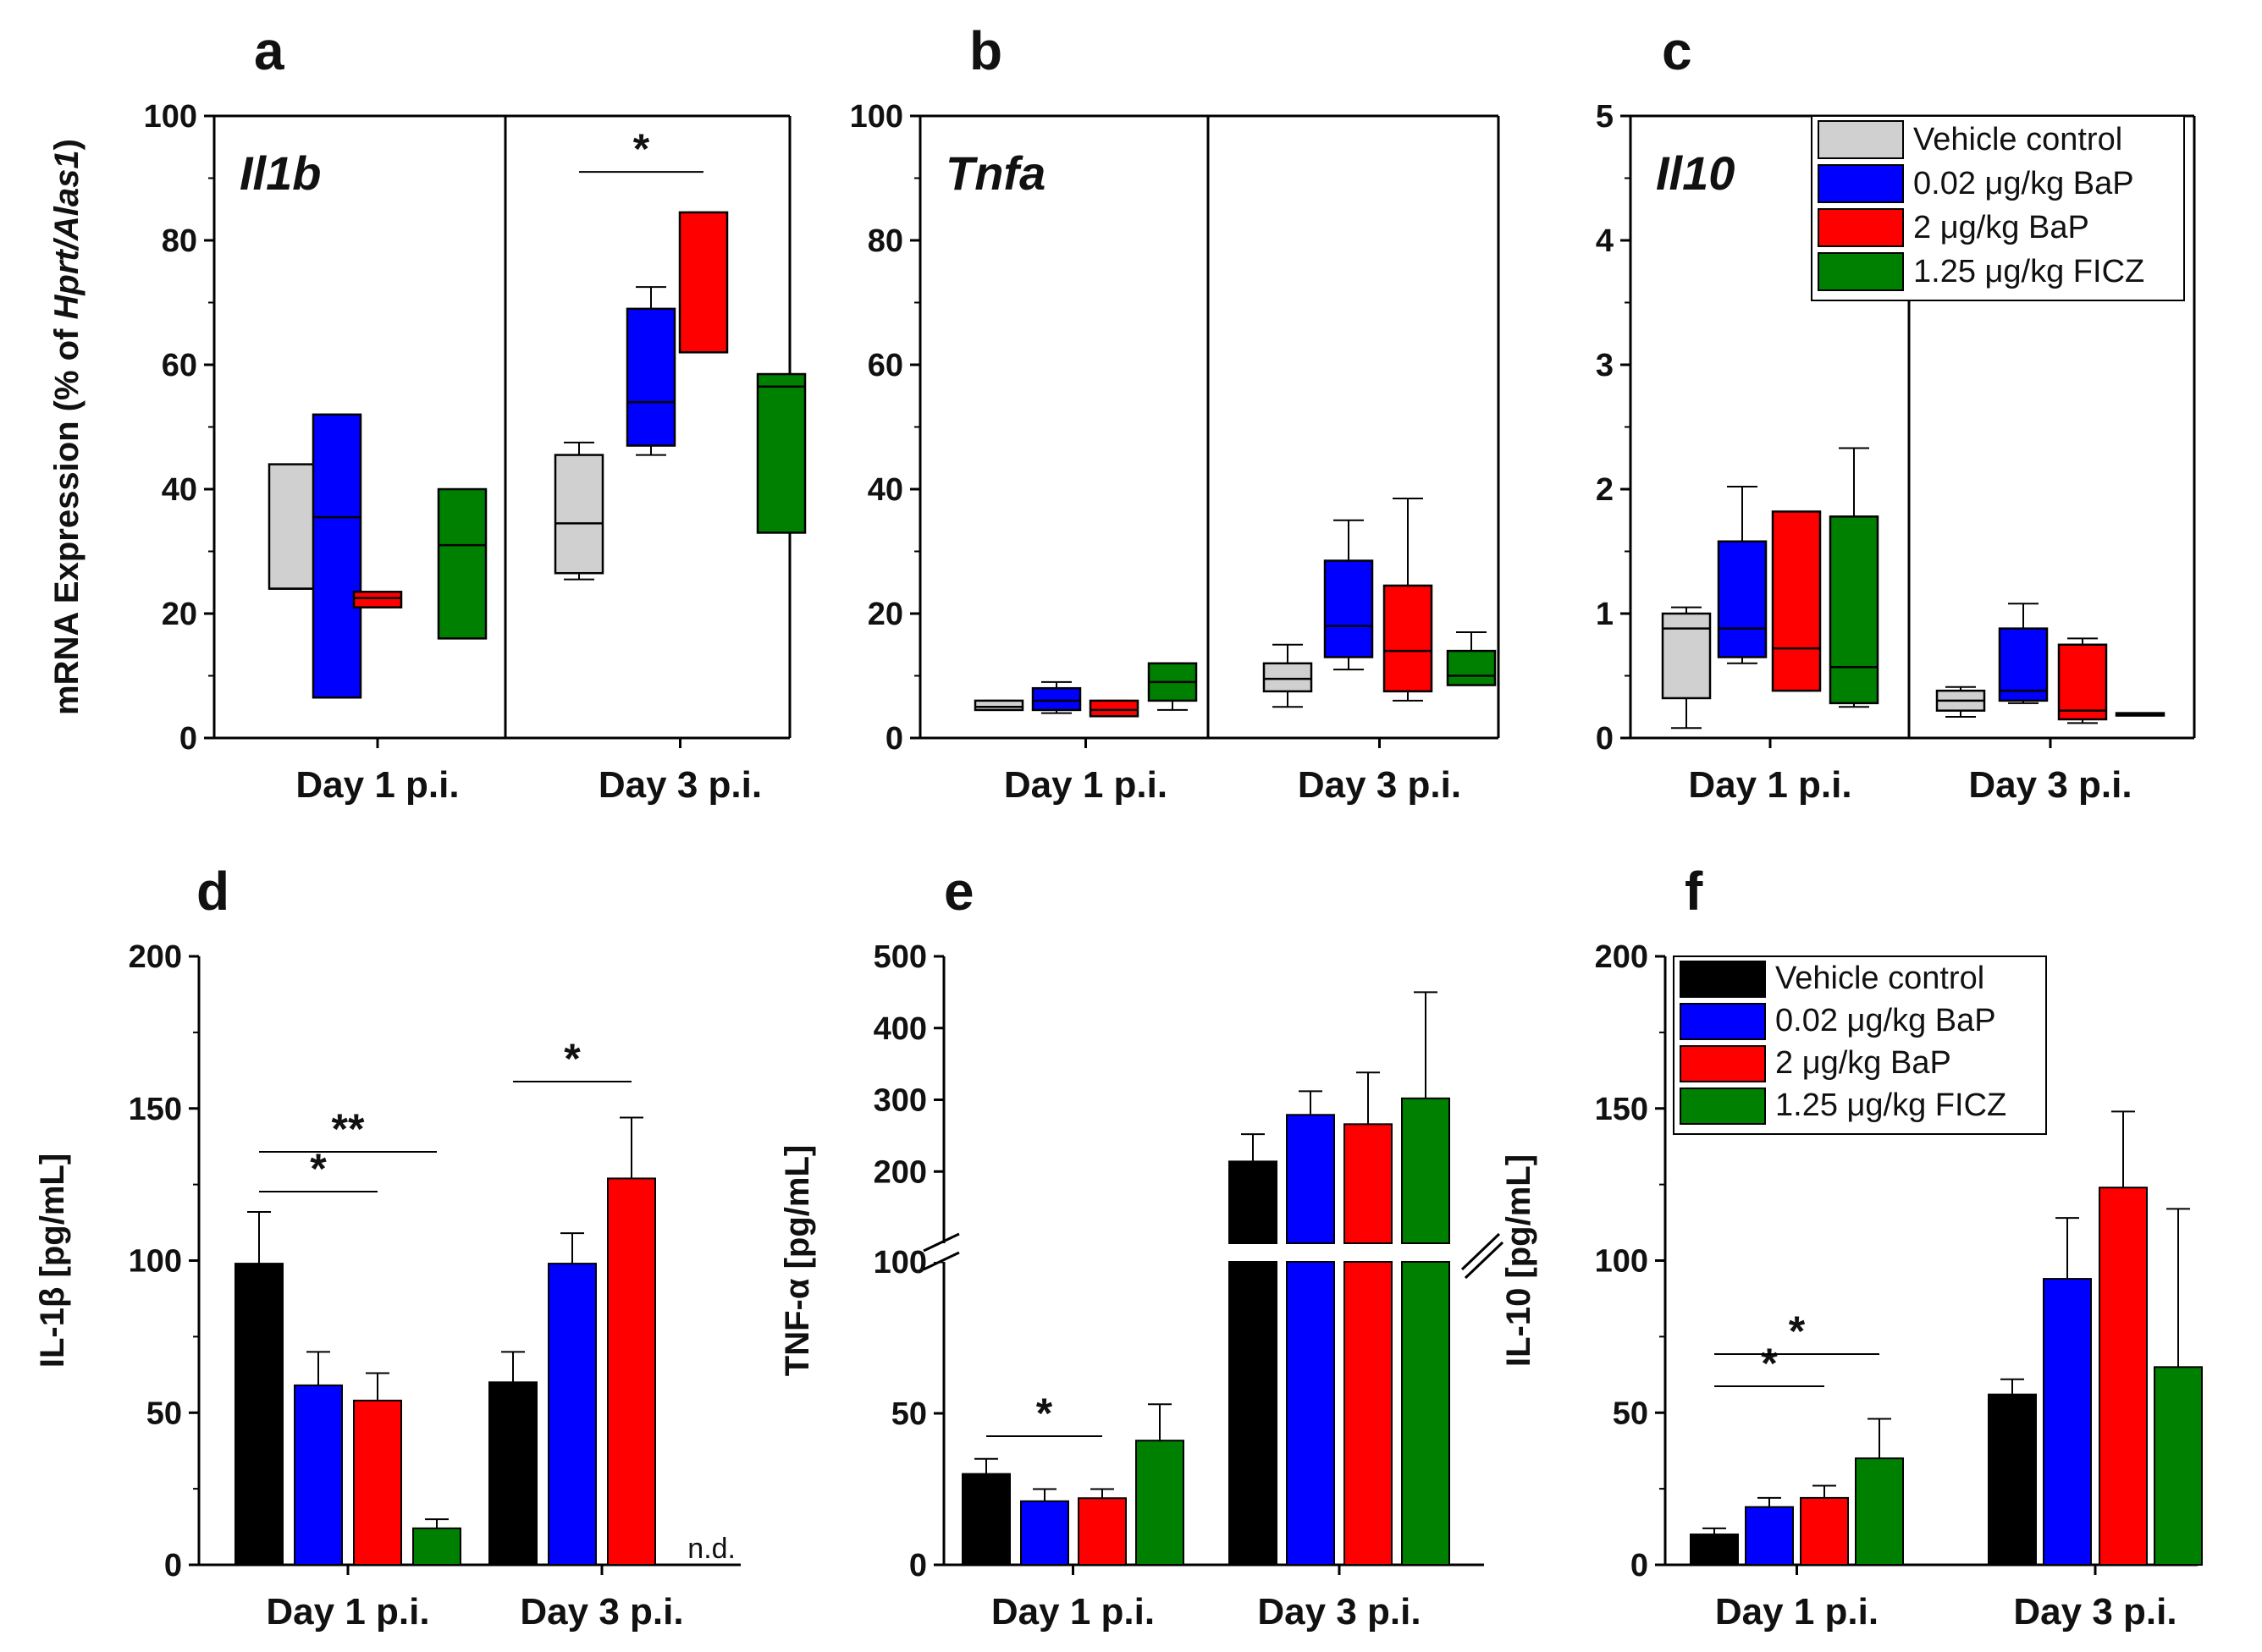 This screenshot has height=1652, width=2262. Describe the element at coordinates (67, 427) in the screenshot. I see `y-axis-label: mRNA Expression (% of Hprt/Alas1)` at that location.